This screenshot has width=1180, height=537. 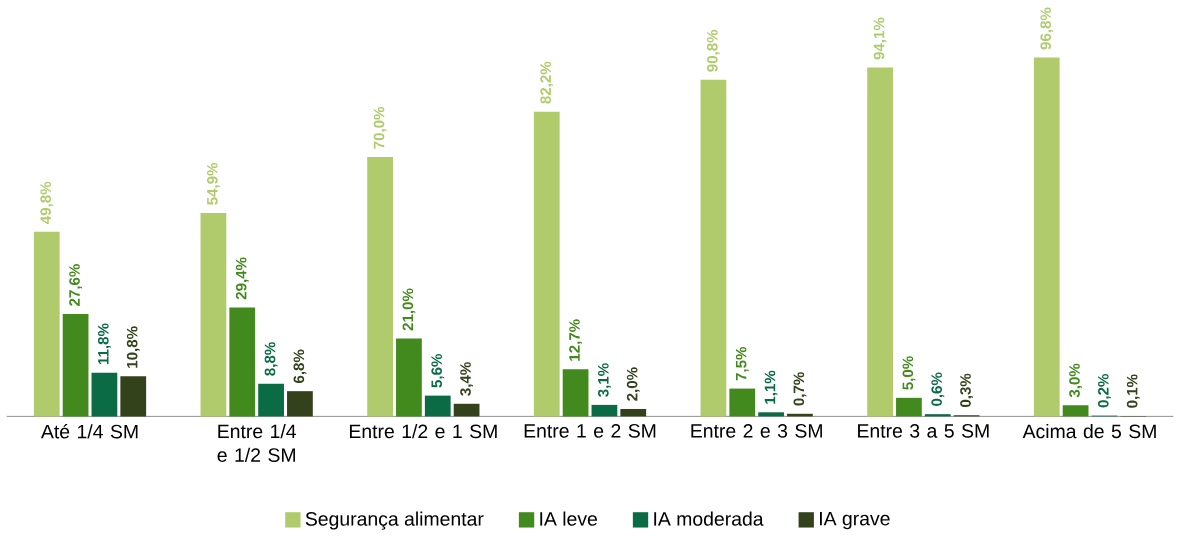 What do you see at coordinates (938, 389) in the screenshot?
I see `data-label: 0,6%` at bounding box center [938, 389].